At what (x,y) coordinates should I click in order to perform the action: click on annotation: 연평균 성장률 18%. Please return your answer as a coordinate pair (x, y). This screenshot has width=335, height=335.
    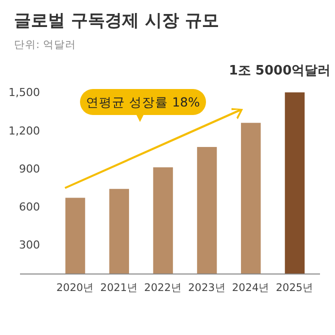
    Looking at the image, I should click on (143, 102).